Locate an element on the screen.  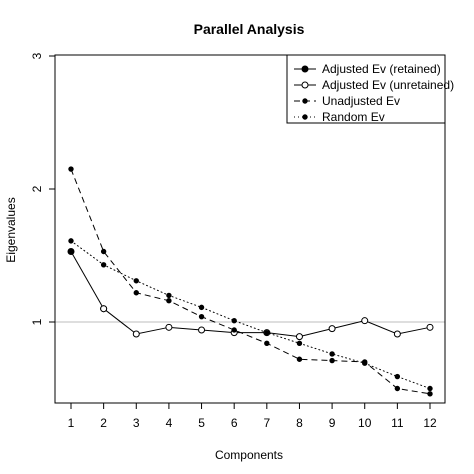
chart-title: Parallel Analysis is located at coordinates (249, 29).